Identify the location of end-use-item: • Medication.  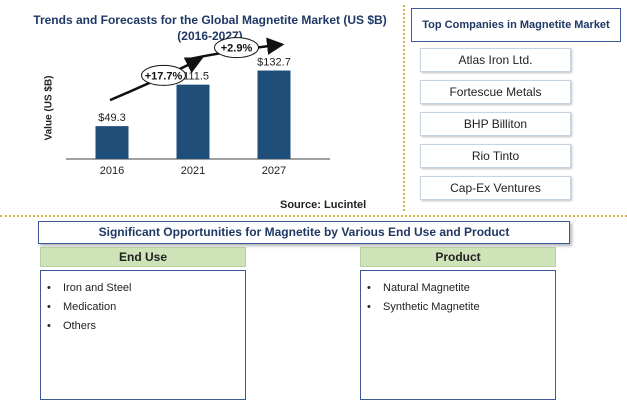
(143, 307).